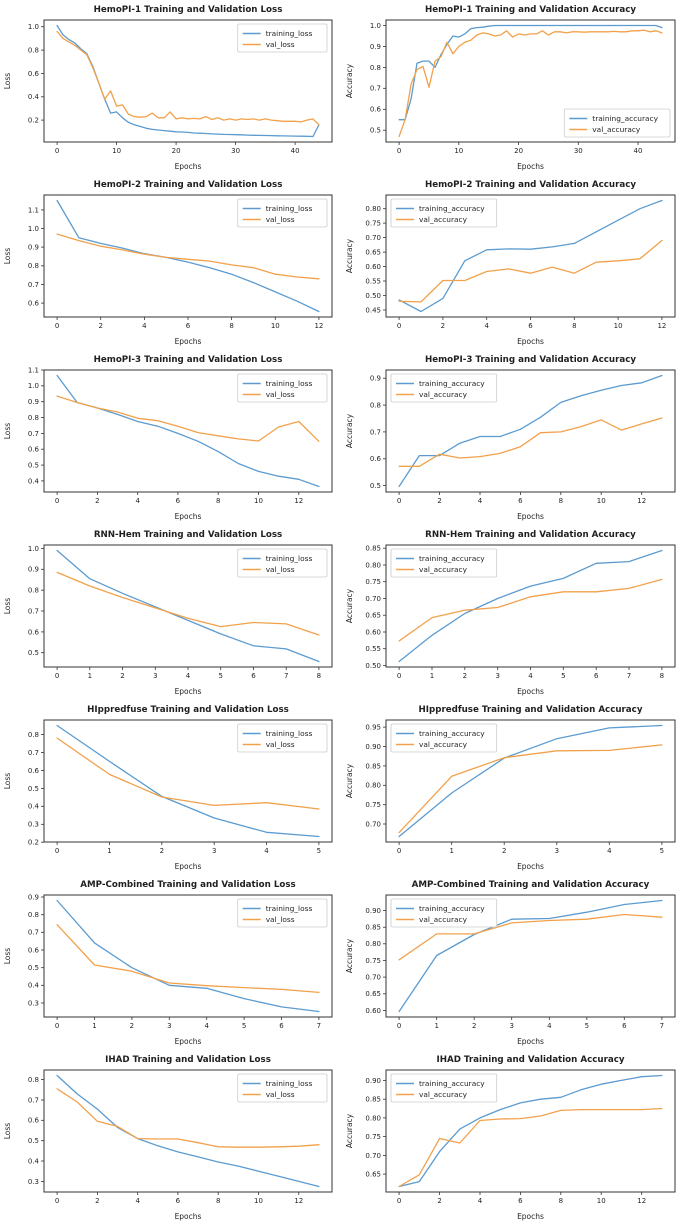 This screenshot has height=1228, width=685. Describe the element at coordinates (375, 486) in the screenshot. I see `y-tick-label: 0.5` at that location.